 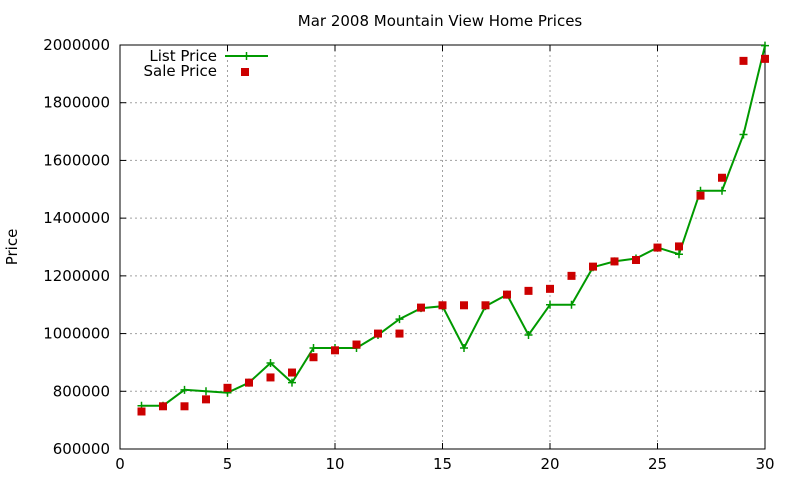 I want to click on y-tick-label: 1400000, so click(x=76, y=218).